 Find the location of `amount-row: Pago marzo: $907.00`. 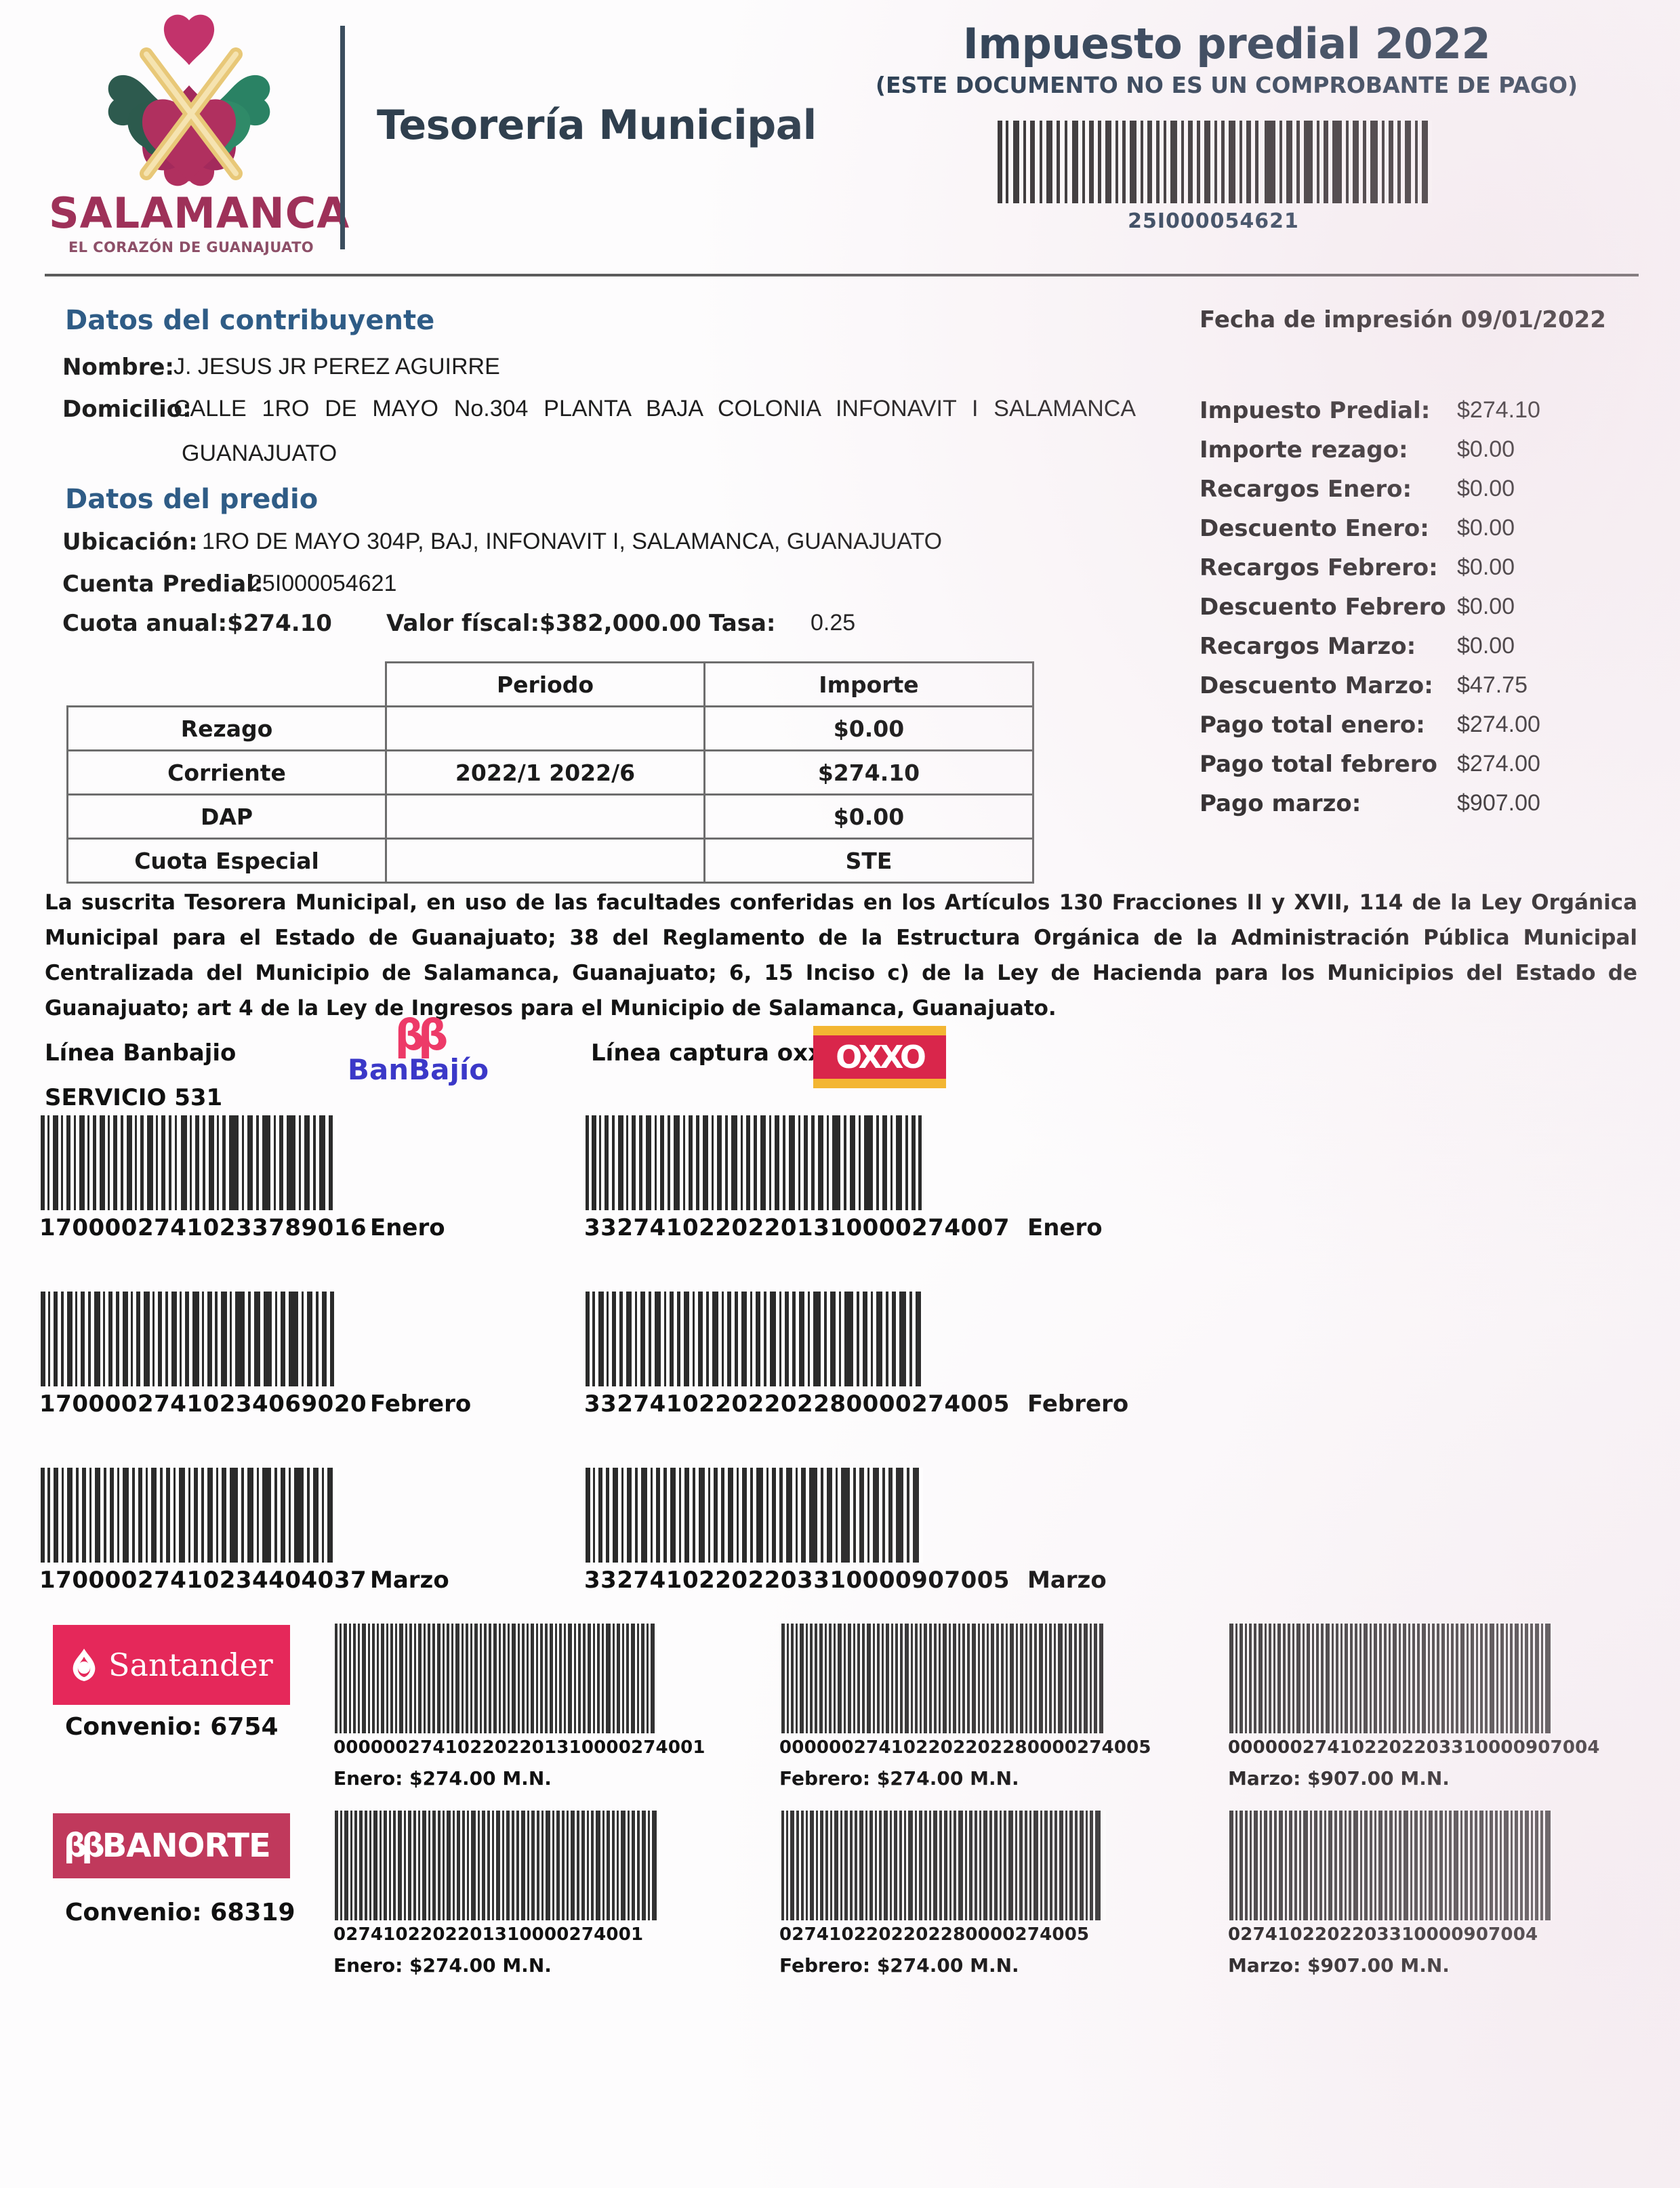

amount-row: Pago marzo: $907.00 is located at coordinates (1424, 809).